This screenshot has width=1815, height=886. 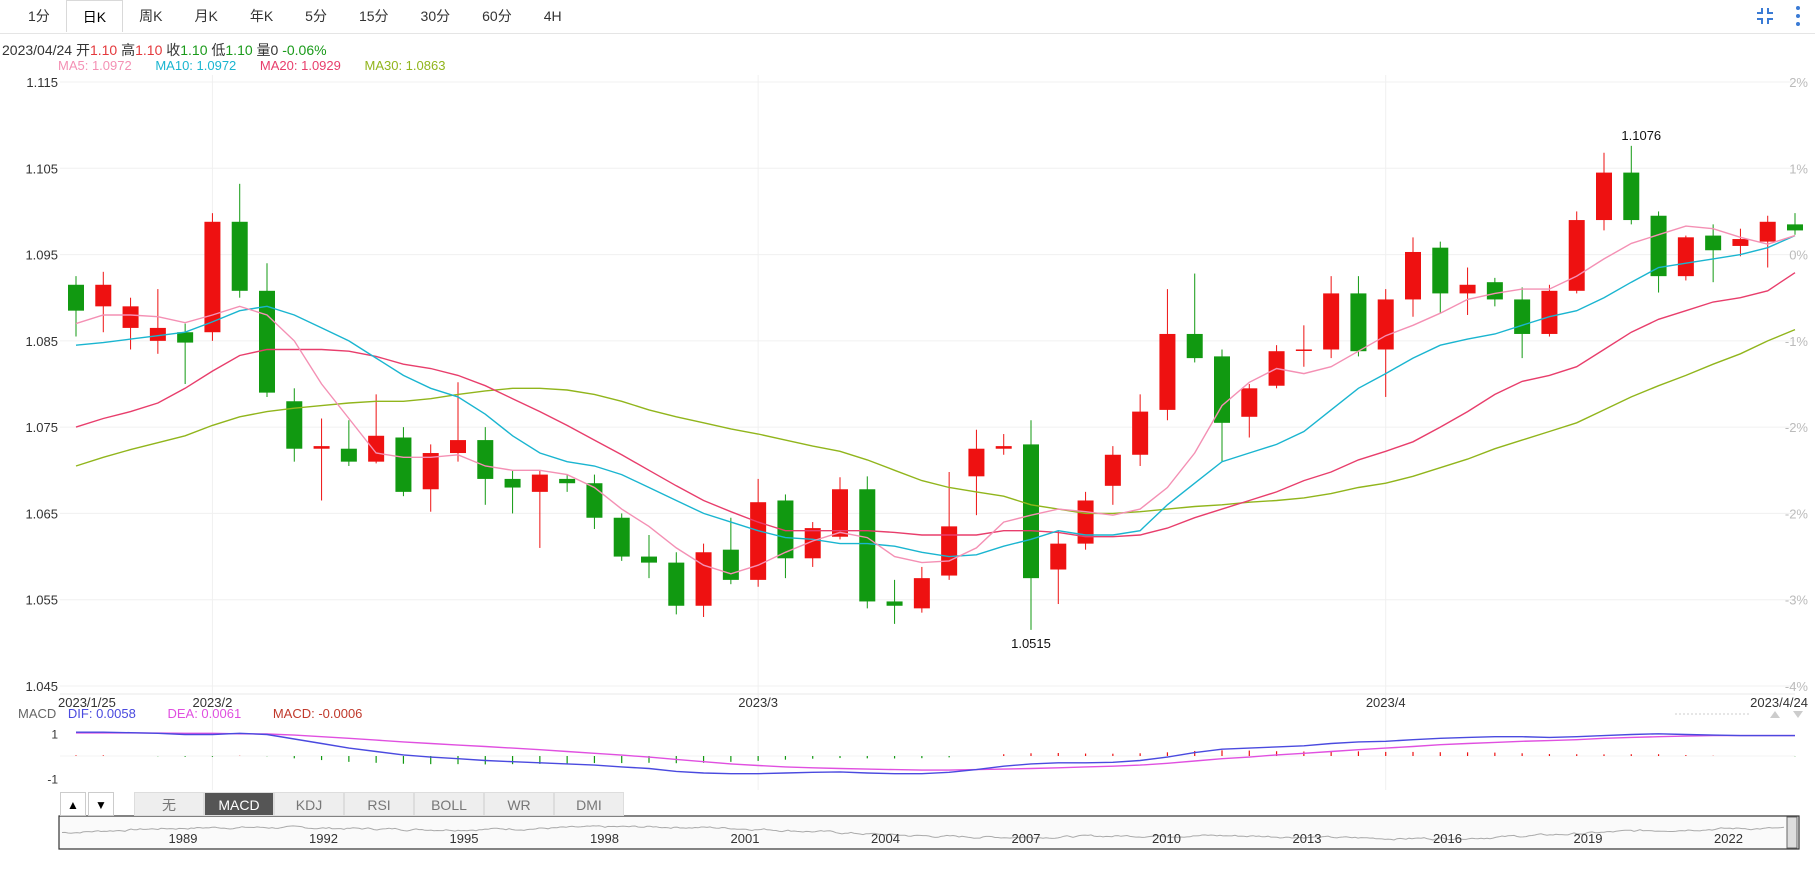 What do you see at coordinates (316, 16) in the screenshot?
I see `tab-5: 5分` at bounding box center [316, 16].